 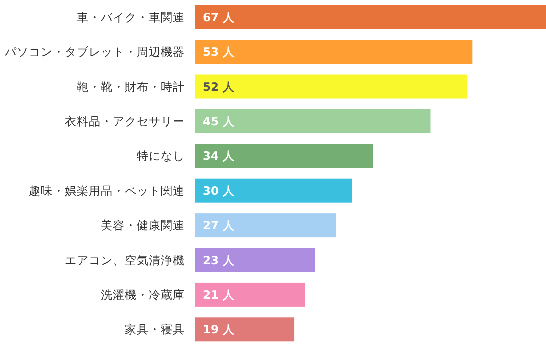 What do you see at coordinates (219, 191) in the screenshot?
I see `data-label: 30 人` at bounding box center [219, 191].